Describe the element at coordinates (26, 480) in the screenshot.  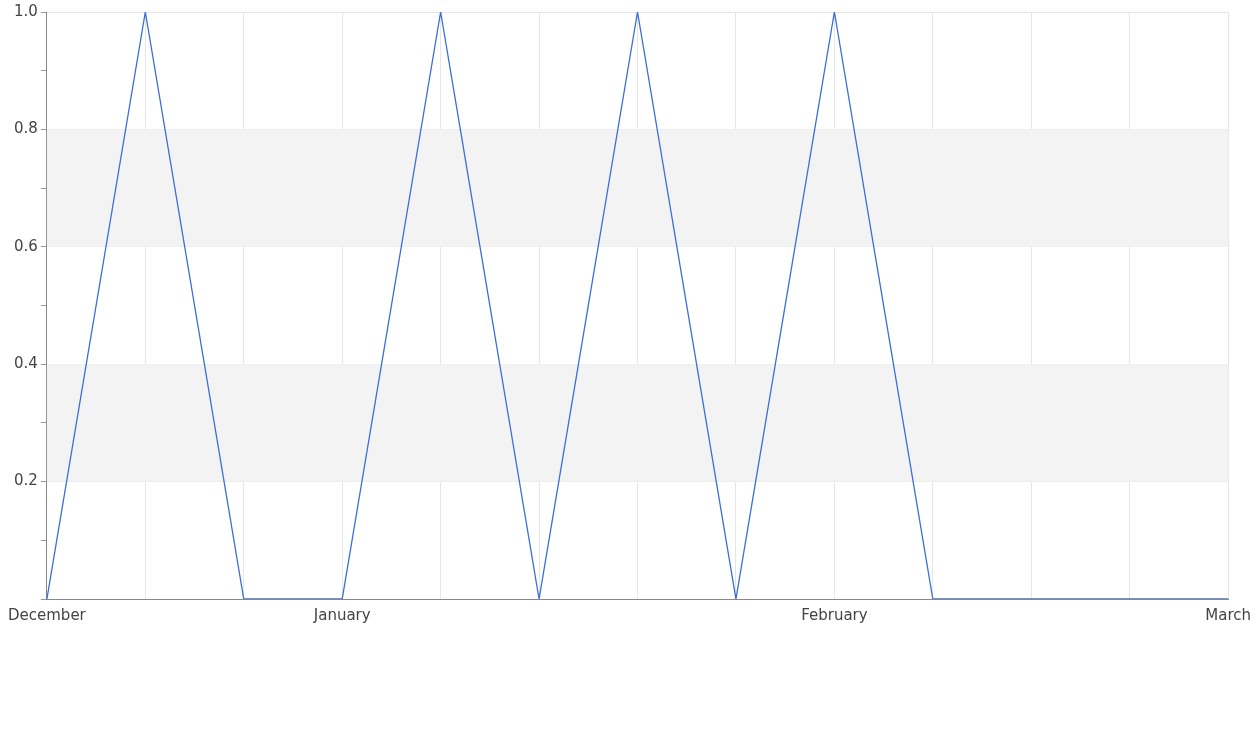
I see `y-tick-label: 0.2` at that location.